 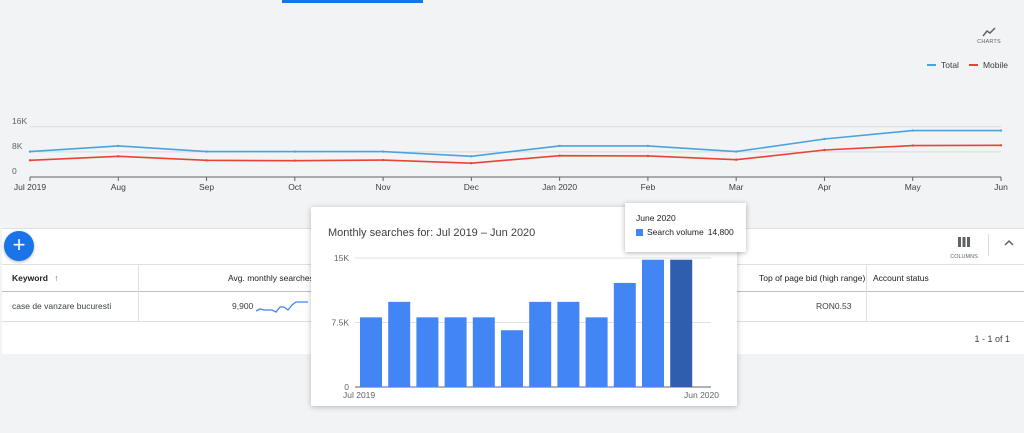 What do you see at coordinates (206, 187) in the screenshot?
I see `x-tick-label: Sep` at bounding box center [206, 187].